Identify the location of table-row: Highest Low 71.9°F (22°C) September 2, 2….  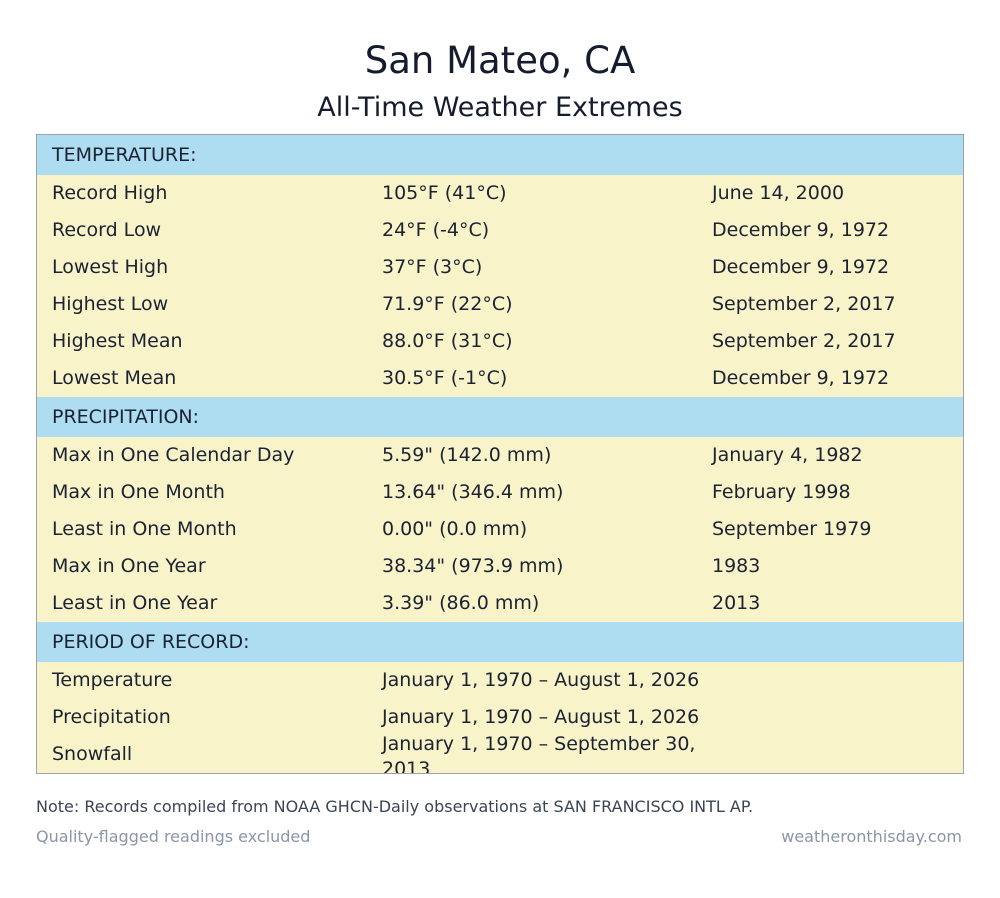
(500, 304).